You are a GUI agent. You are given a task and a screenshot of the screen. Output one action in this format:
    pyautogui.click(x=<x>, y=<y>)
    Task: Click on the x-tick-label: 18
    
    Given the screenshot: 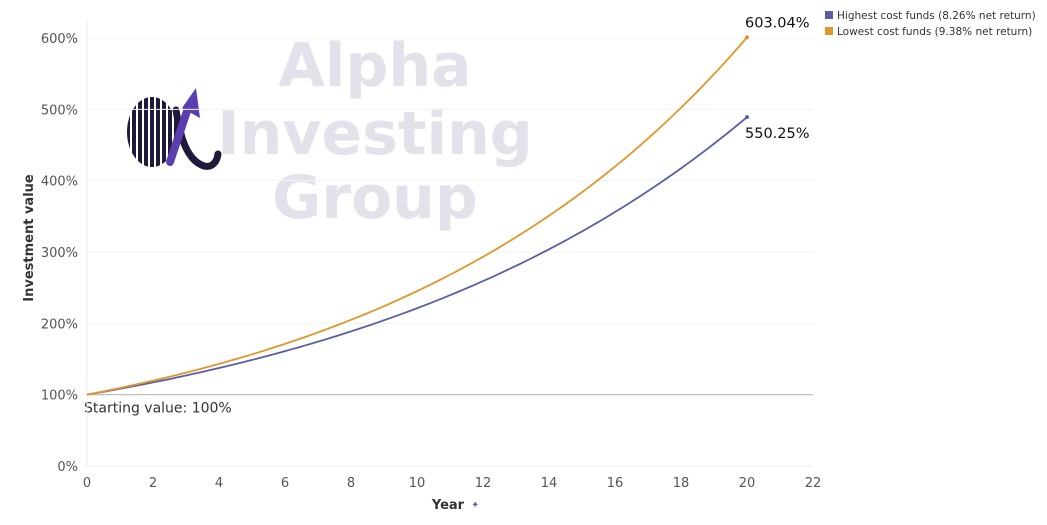 What is the action you would take?
    pyautogui.click(x=681, y=483)
    